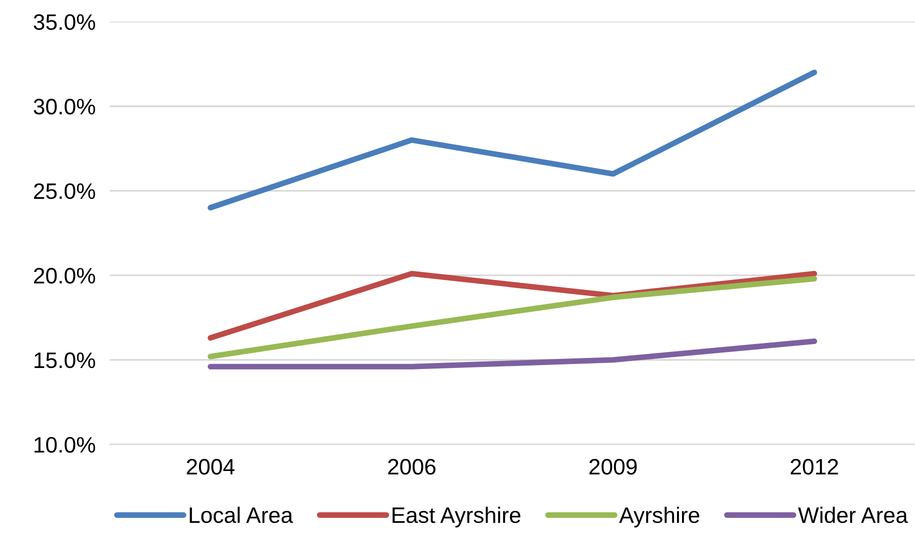  Describe the element at coordinates (412, 466) in the screenshot. I see `x-tick-label: 2006` at that location.